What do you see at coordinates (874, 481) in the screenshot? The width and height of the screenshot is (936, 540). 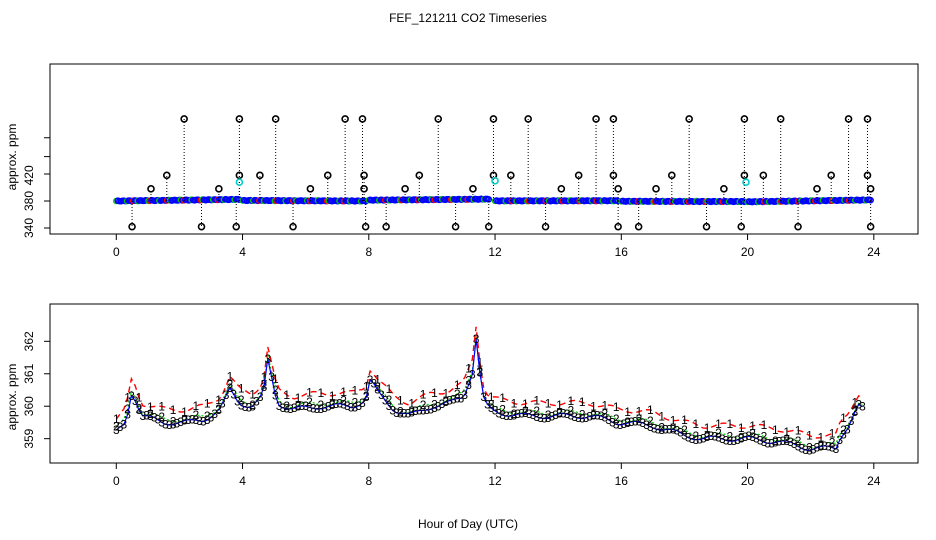 I see `bottom-x-tick-label: 24` at bounding box center [874, 481].